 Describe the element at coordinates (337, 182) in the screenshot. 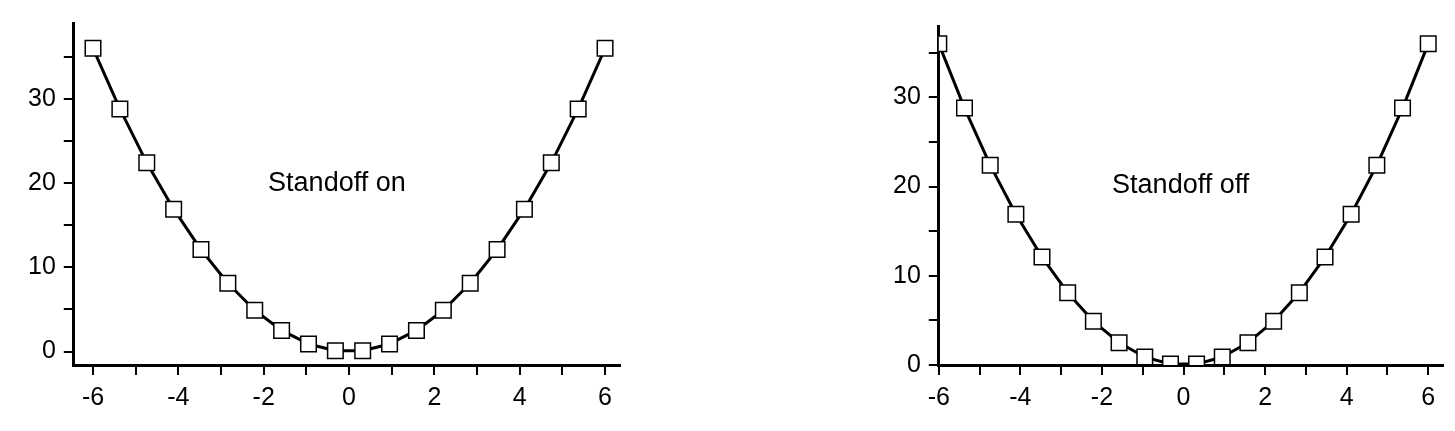

I see `annotation: Standoff on` at that location.